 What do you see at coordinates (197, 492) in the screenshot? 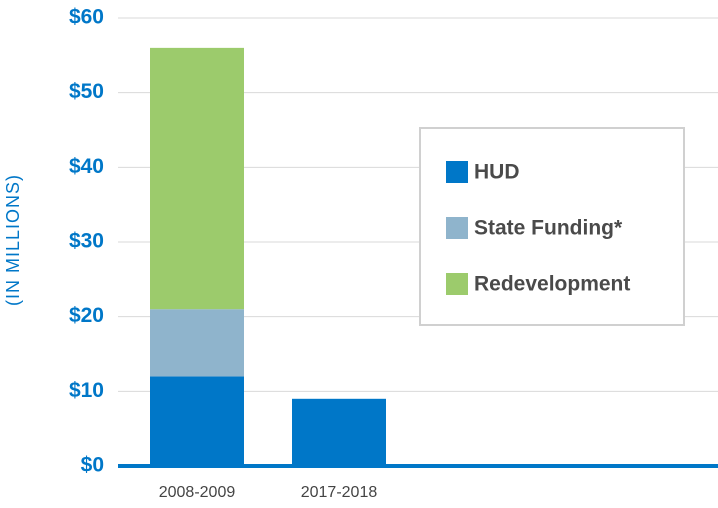
I see `x-tick-label: 2008-2009` at bounding box center [197, 492].